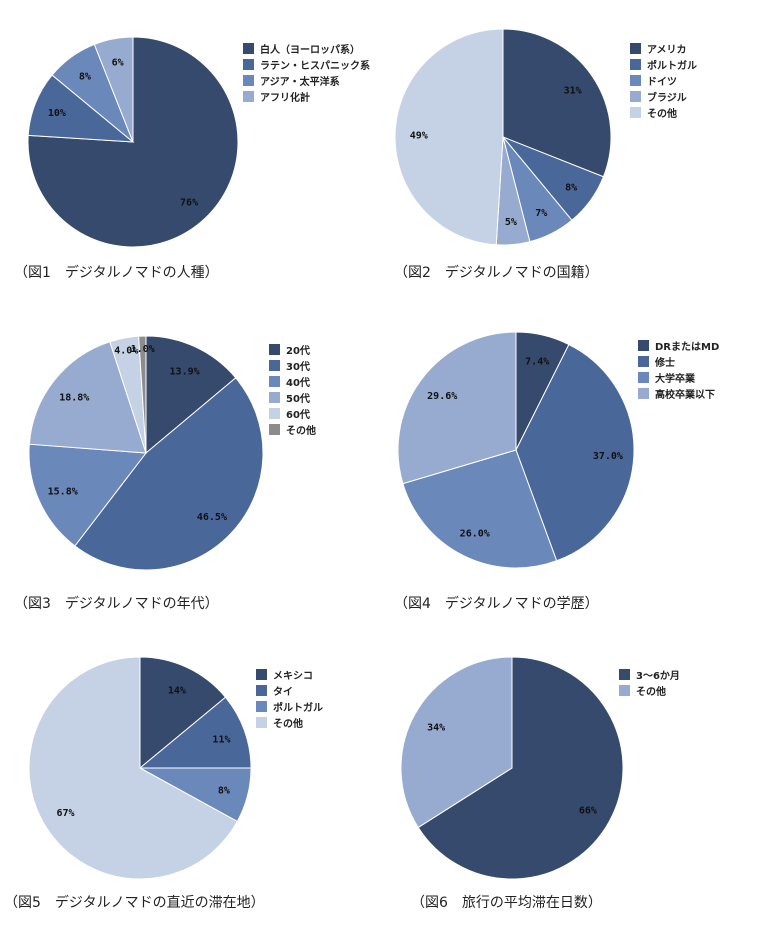  What do you see at coordinates (667, 98) in the screenshot?
I see `legend-label: ブラジル` at bounding box center [667, 98].